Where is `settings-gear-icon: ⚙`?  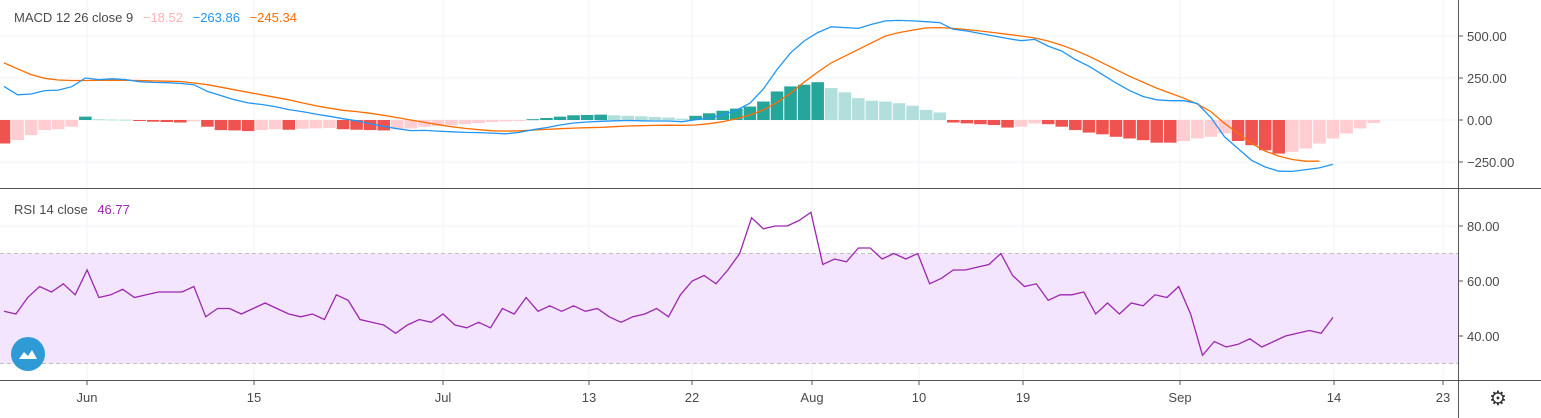 settings-gear-icon: ⚙ is located at coordinates (1498, 399).